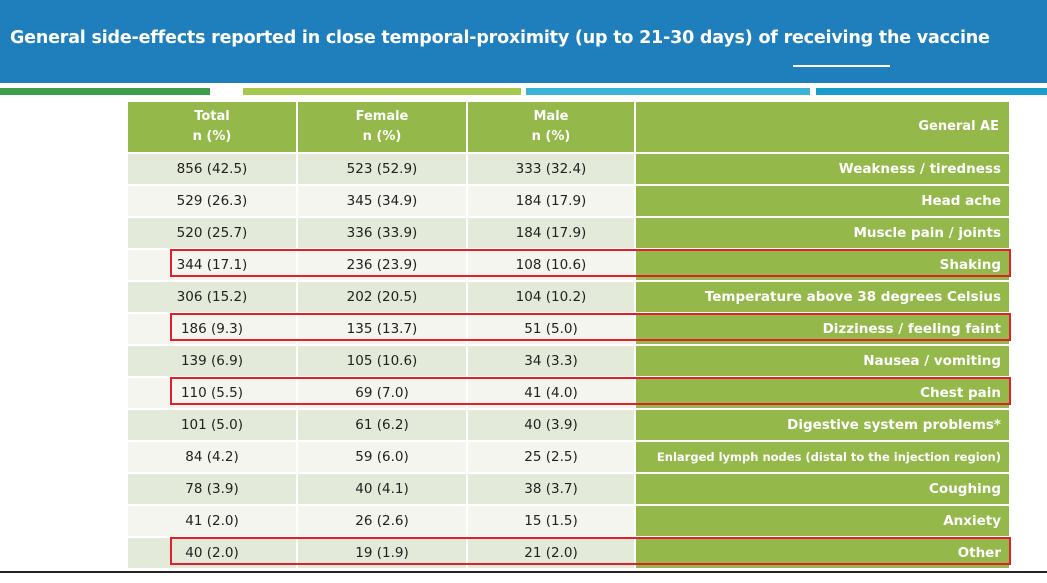  What do you see at coordinates (551, 136) in the screenshot?
I see `header-male-unit: n (%)` at bounding box center [551, 136].